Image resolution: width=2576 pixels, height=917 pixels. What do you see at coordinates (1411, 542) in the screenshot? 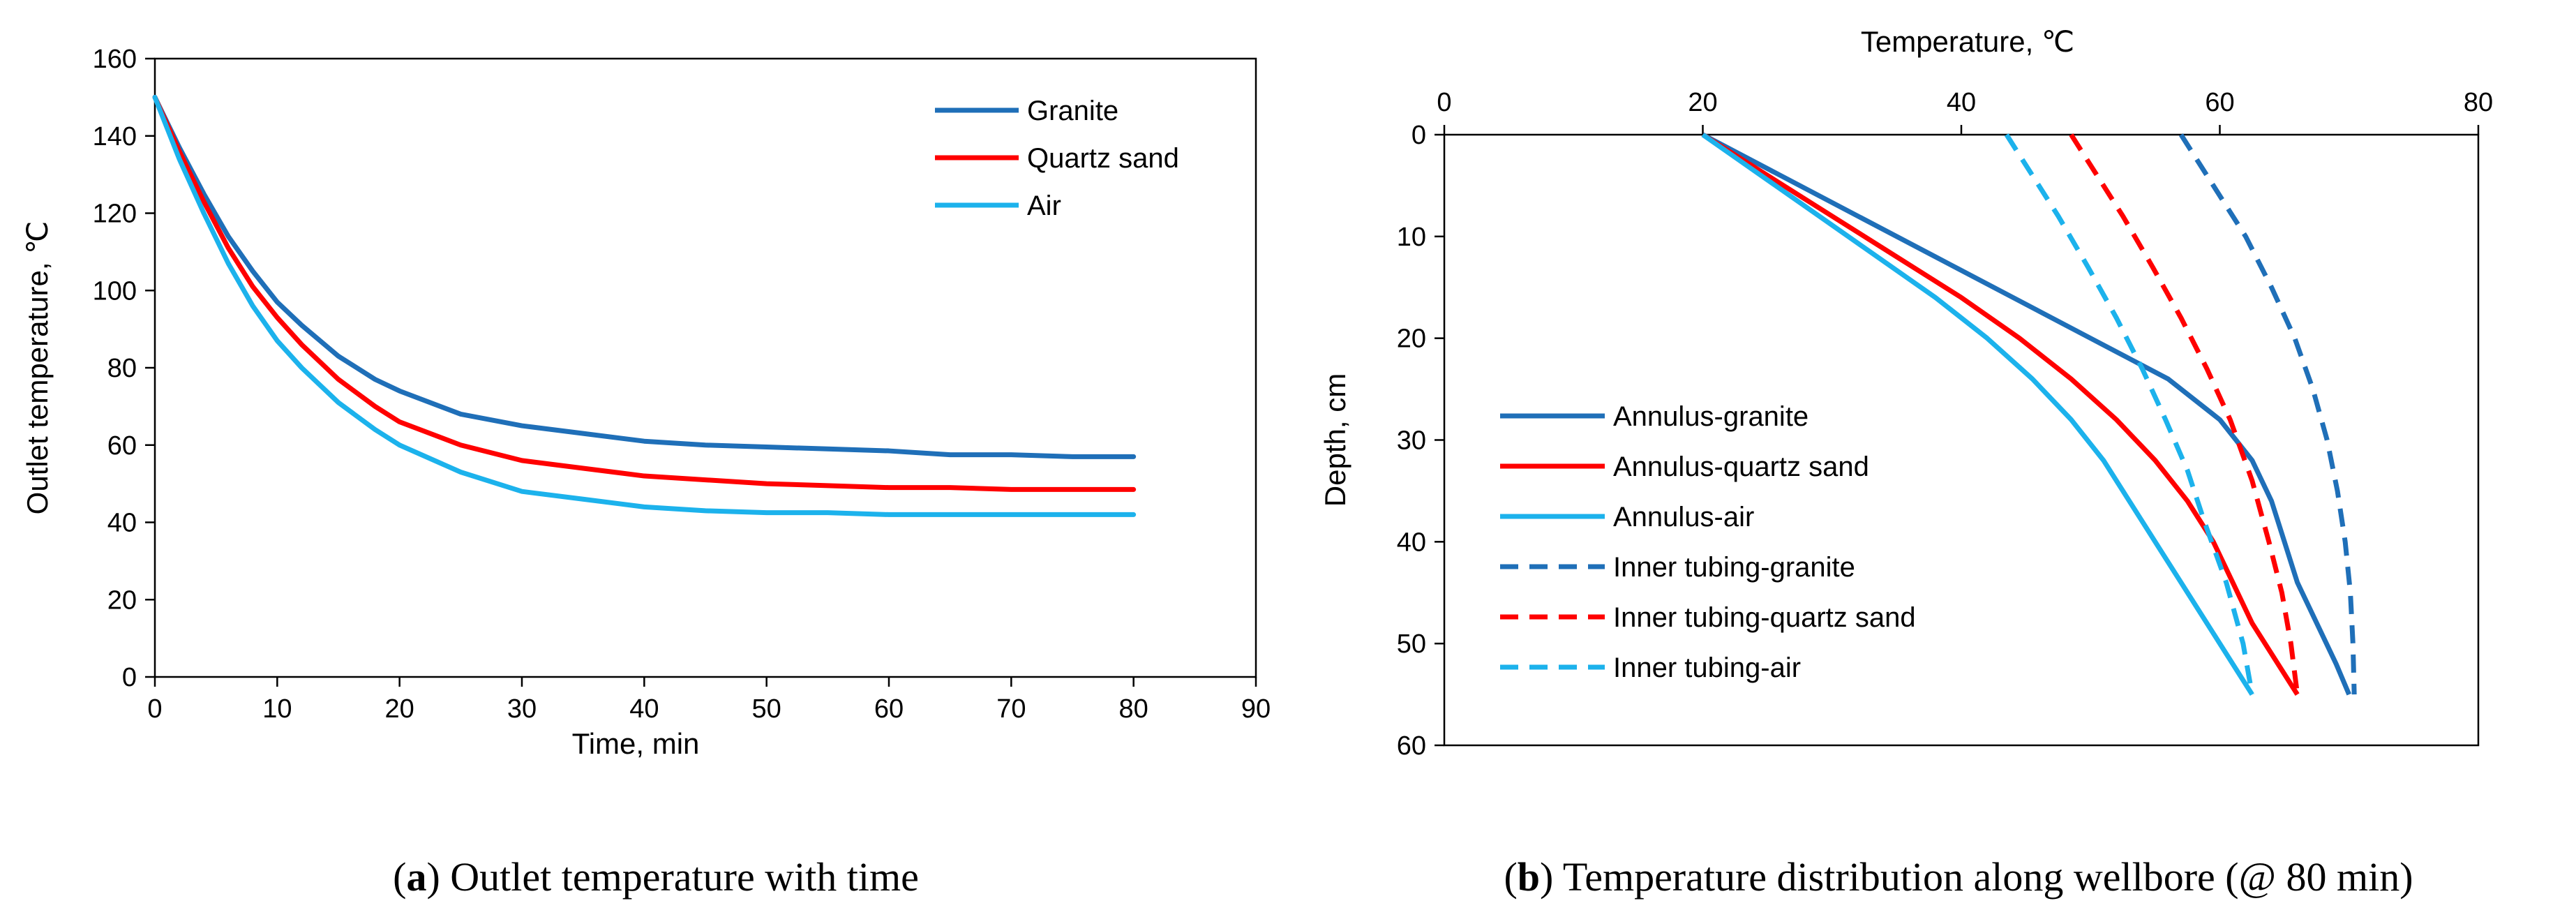
I see `chart-b-y-tick-label: 40` at bounding box center [1411, 542].